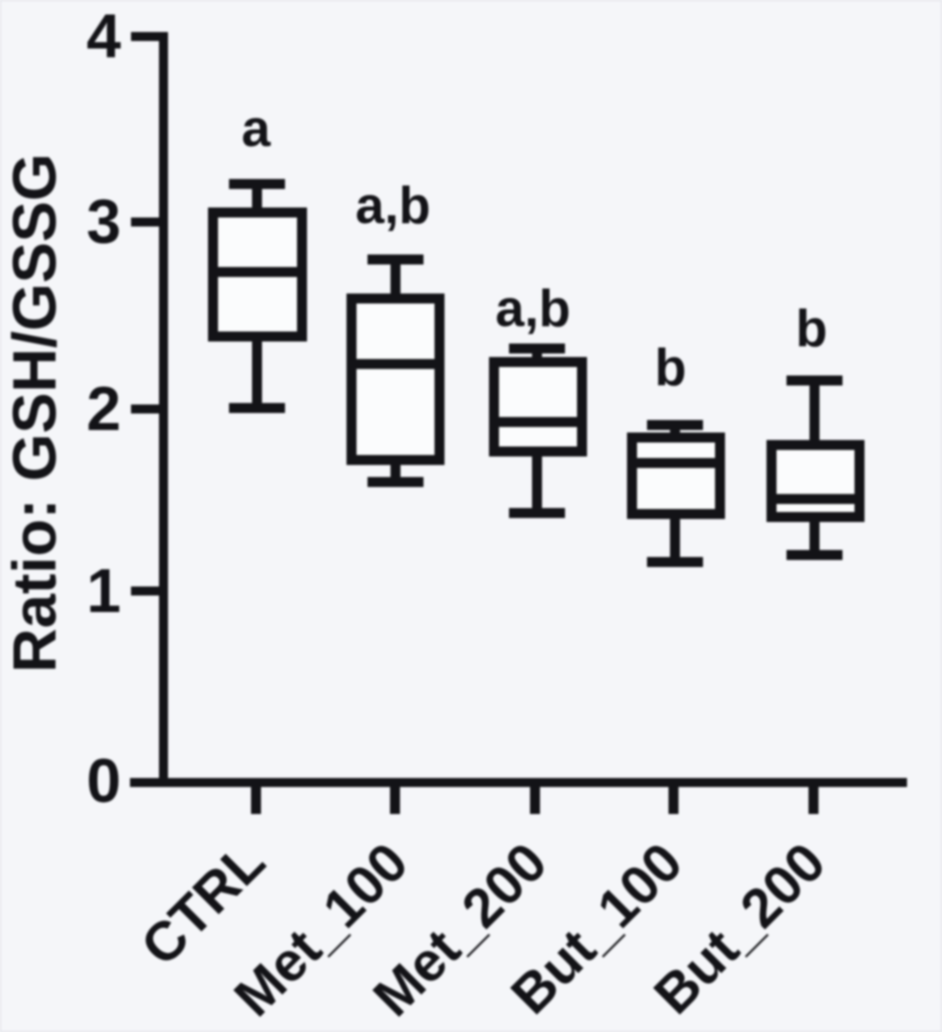 The height and width of the screenshot is (1032, 942). I want to click on svg-text: 2, so click(104, 409).